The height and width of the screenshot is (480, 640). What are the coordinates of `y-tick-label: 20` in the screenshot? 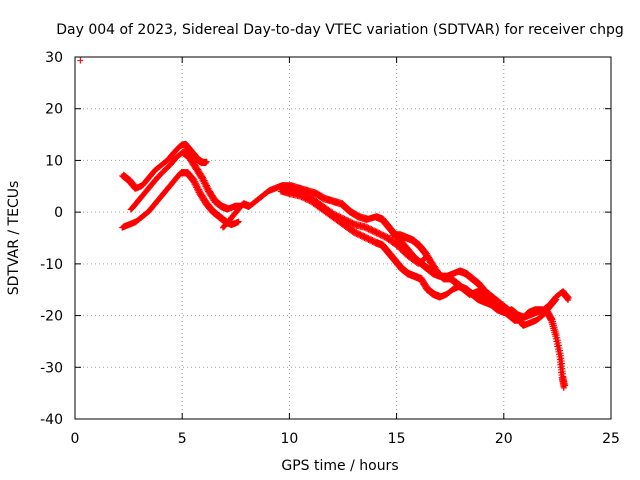 It's located at (54, 110).